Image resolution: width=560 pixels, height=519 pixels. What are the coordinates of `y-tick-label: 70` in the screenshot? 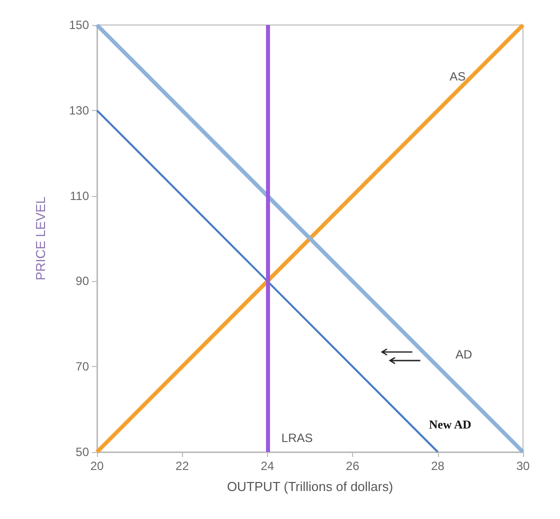 It's located at (83, 367).